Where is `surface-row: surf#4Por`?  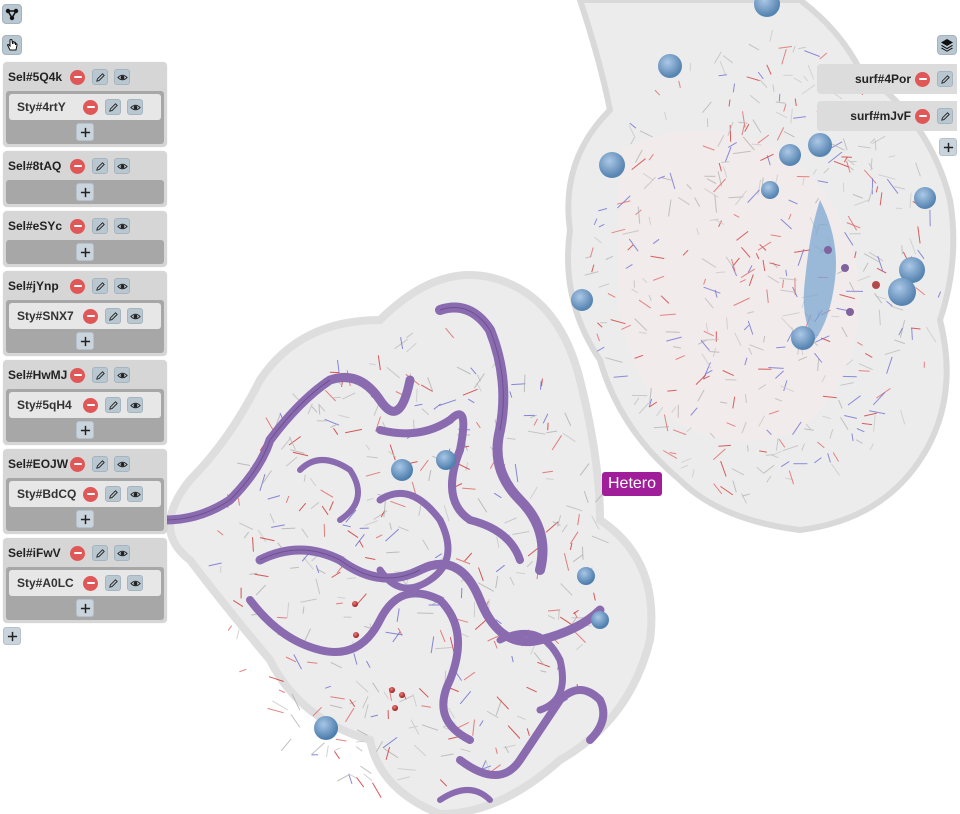 surface-row: surf#4Por is located at coordinates (887, 79).